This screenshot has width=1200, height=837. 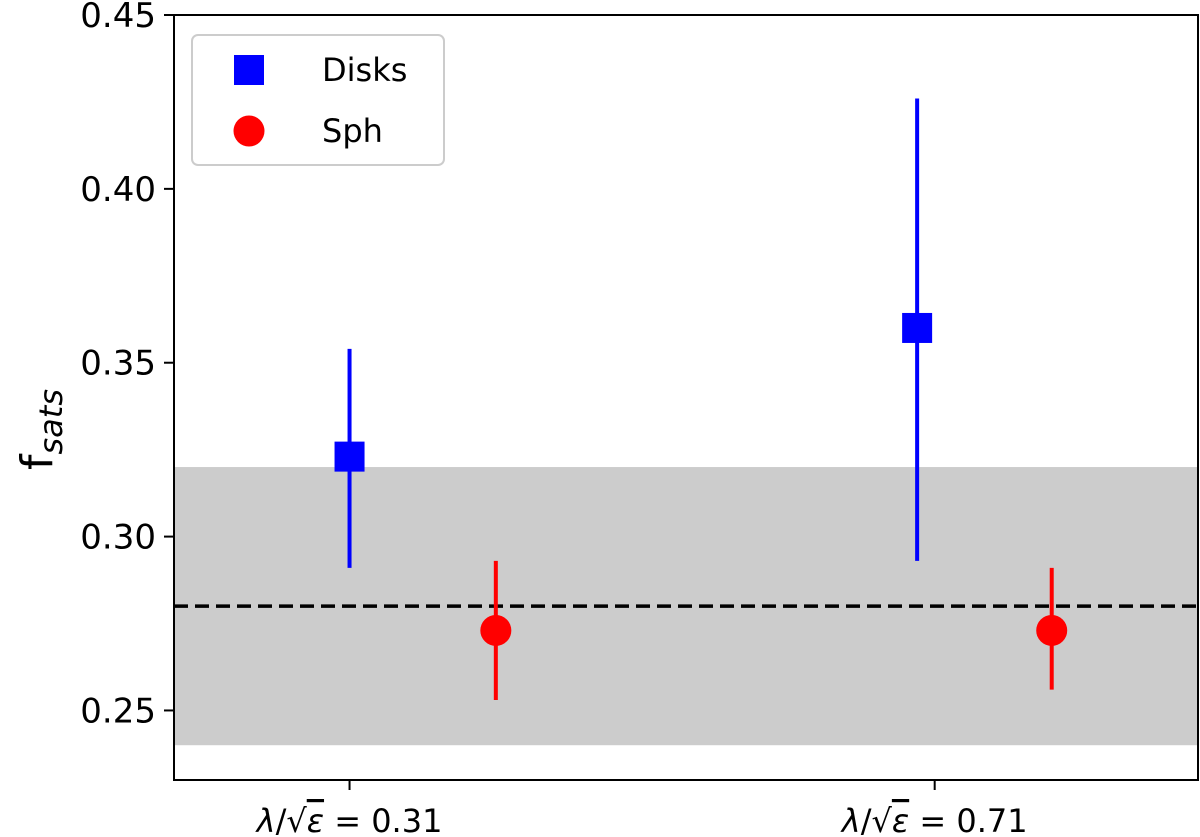 I want to click on y-axis-label-sub: sats, so click(x=51, y=422).